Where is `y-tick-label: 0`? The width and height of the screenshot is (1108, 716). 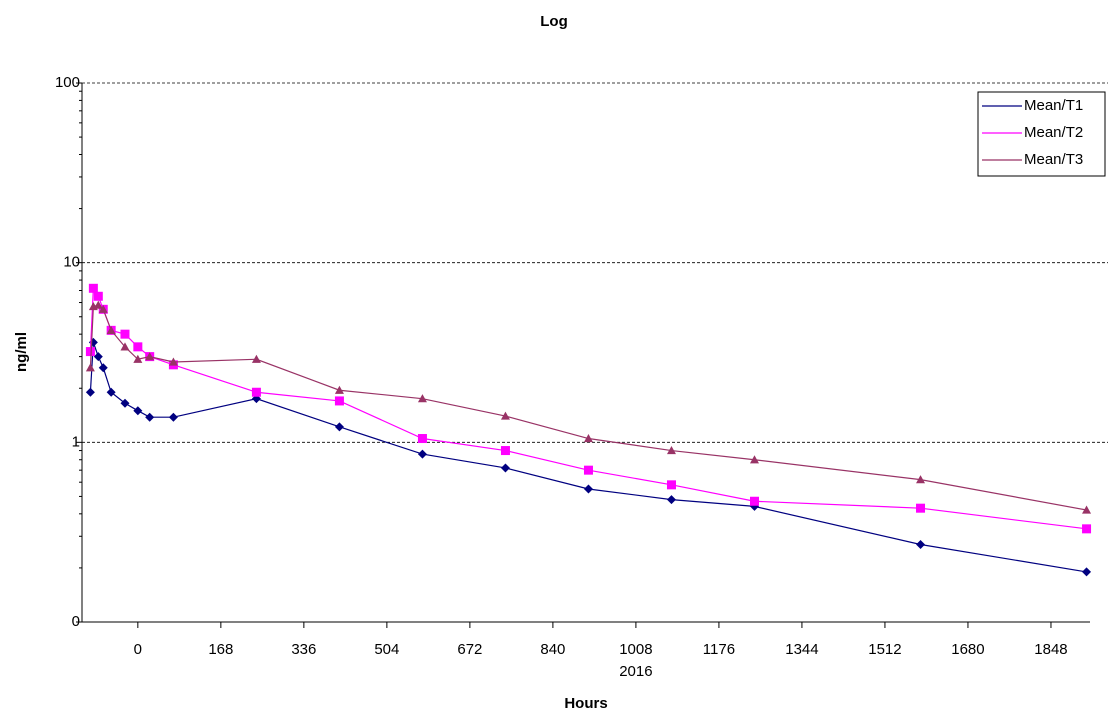
y-tick-label: 0 is located at coordinates (76, 621).